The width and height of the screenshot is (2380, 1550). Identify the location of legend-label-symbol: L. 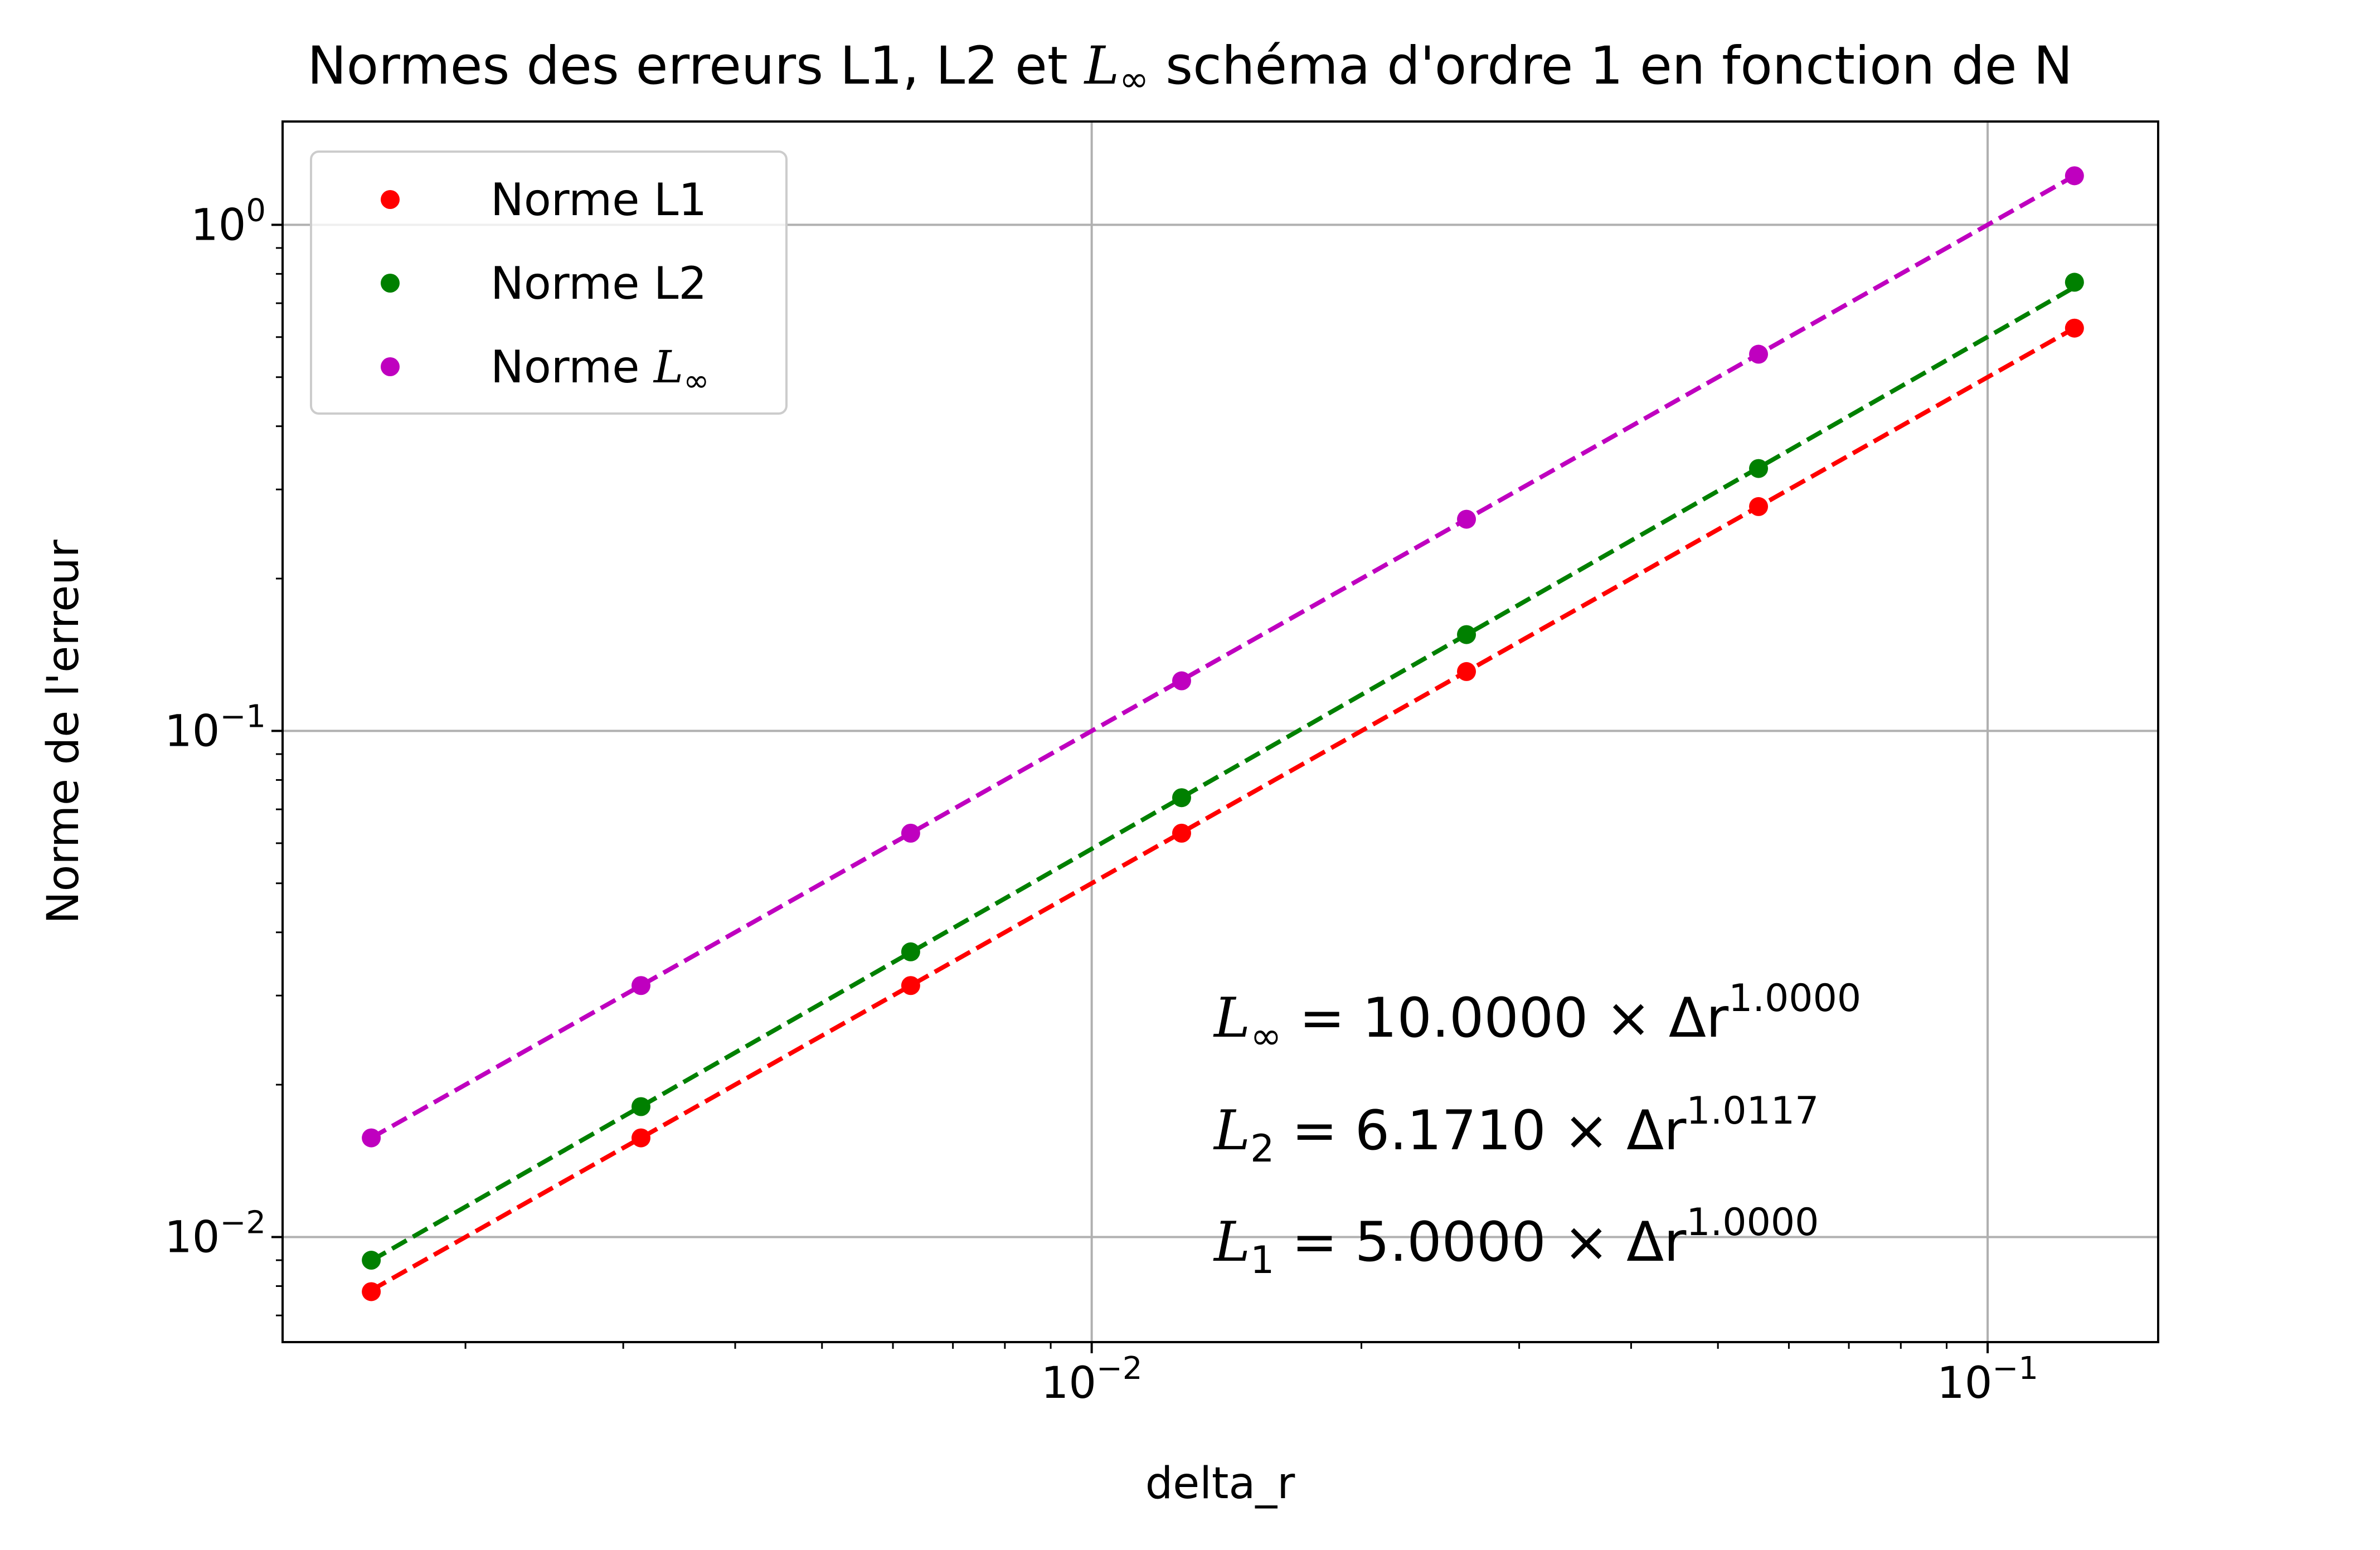
(668, 367).